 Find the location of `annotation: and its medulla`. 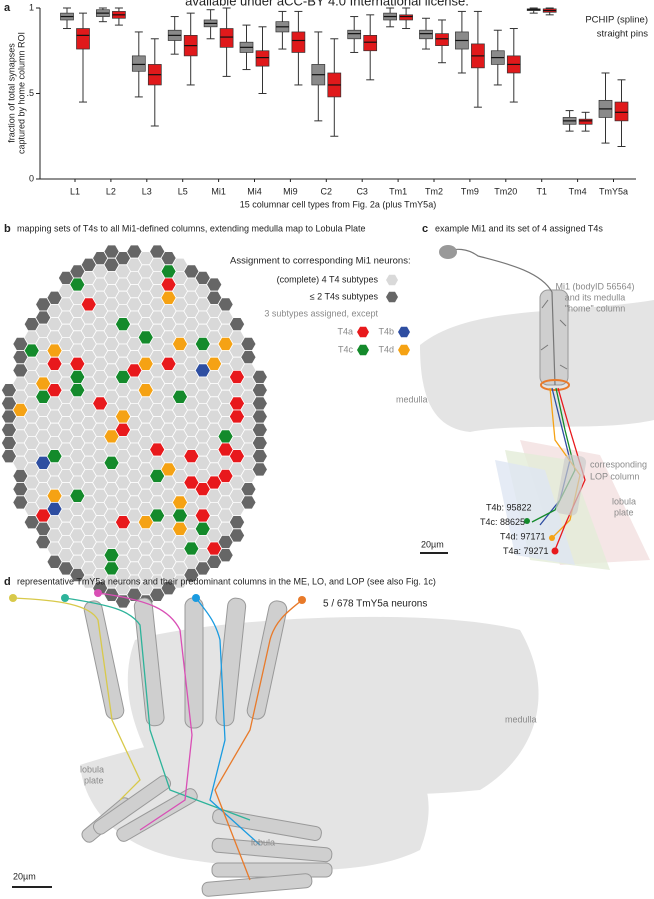

annotation: and its medulla is located at coordinates (595, 297).